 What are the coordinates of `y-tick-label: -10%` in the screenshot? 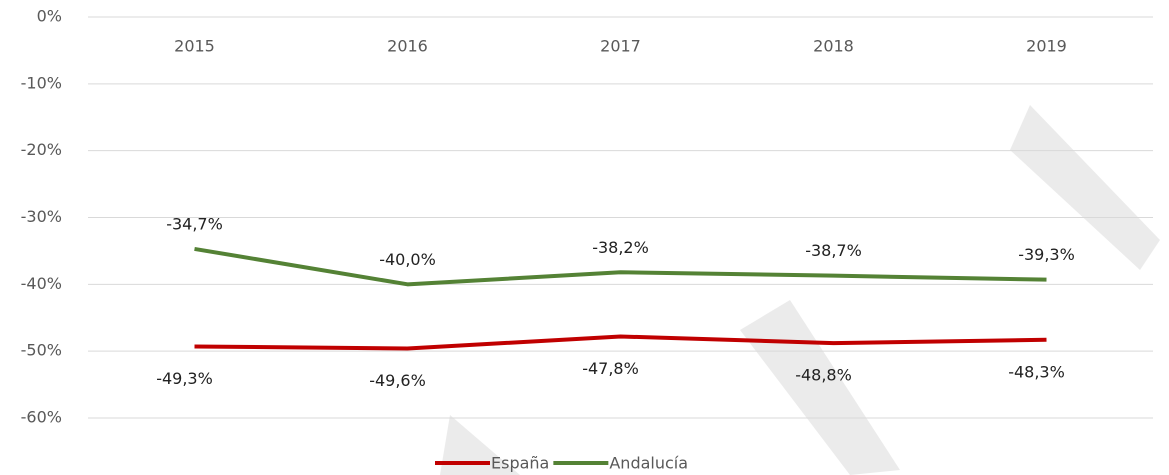 It's located at (41, 82).